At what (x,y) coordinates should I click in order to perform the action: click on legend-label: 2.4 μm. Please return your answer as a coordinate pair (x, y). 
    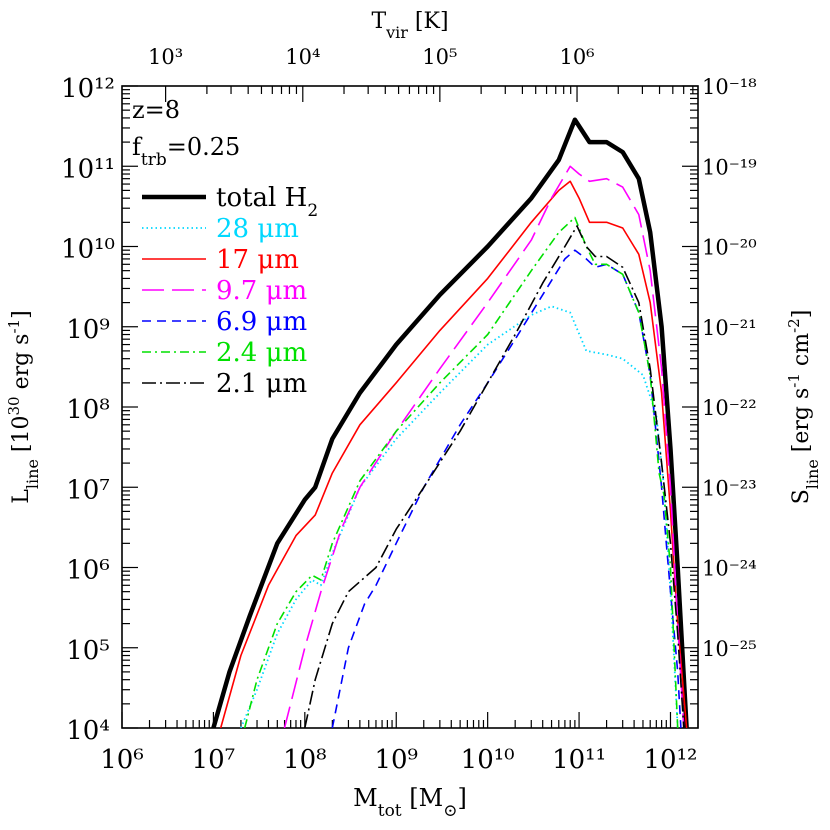
    Looking at the image, I should click on (261, 353).